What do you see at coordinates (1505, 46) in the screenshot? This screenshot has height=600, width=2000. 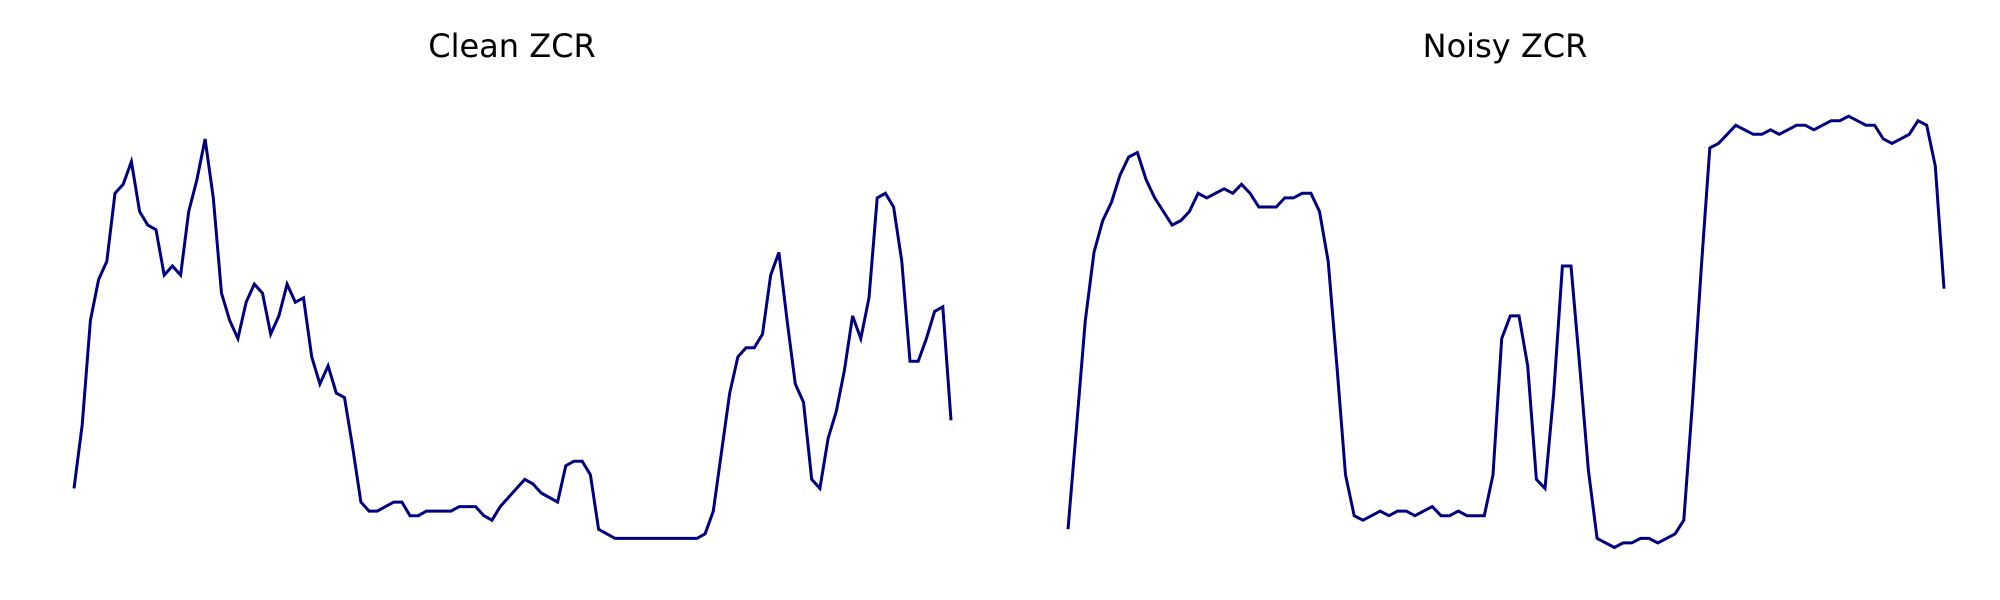 I see `noisy-zcr-title: Noisy ZCR` at bounding box center [1505, 46].